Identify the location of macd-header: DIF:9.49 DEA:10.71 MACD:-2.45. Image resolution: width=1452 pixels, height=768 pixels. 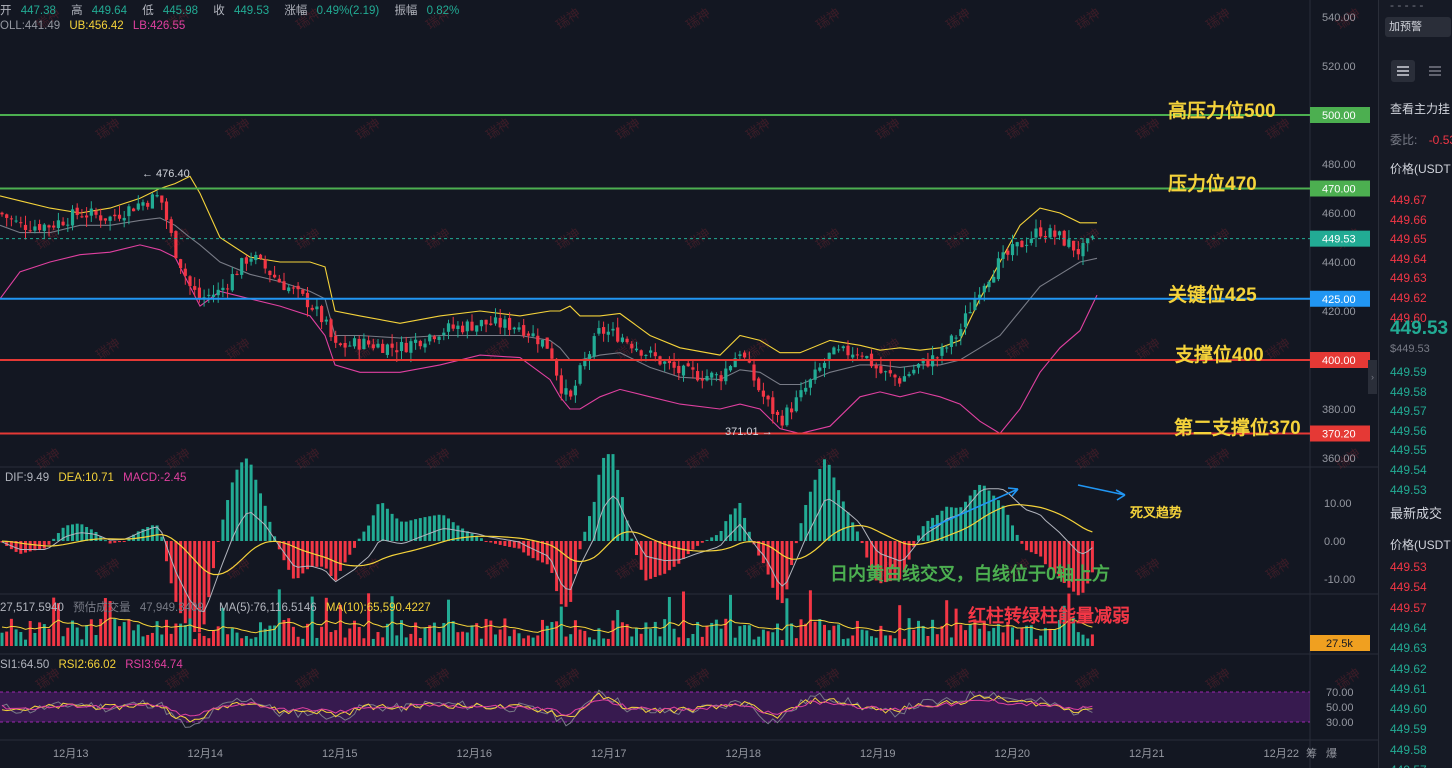
(98, 478).